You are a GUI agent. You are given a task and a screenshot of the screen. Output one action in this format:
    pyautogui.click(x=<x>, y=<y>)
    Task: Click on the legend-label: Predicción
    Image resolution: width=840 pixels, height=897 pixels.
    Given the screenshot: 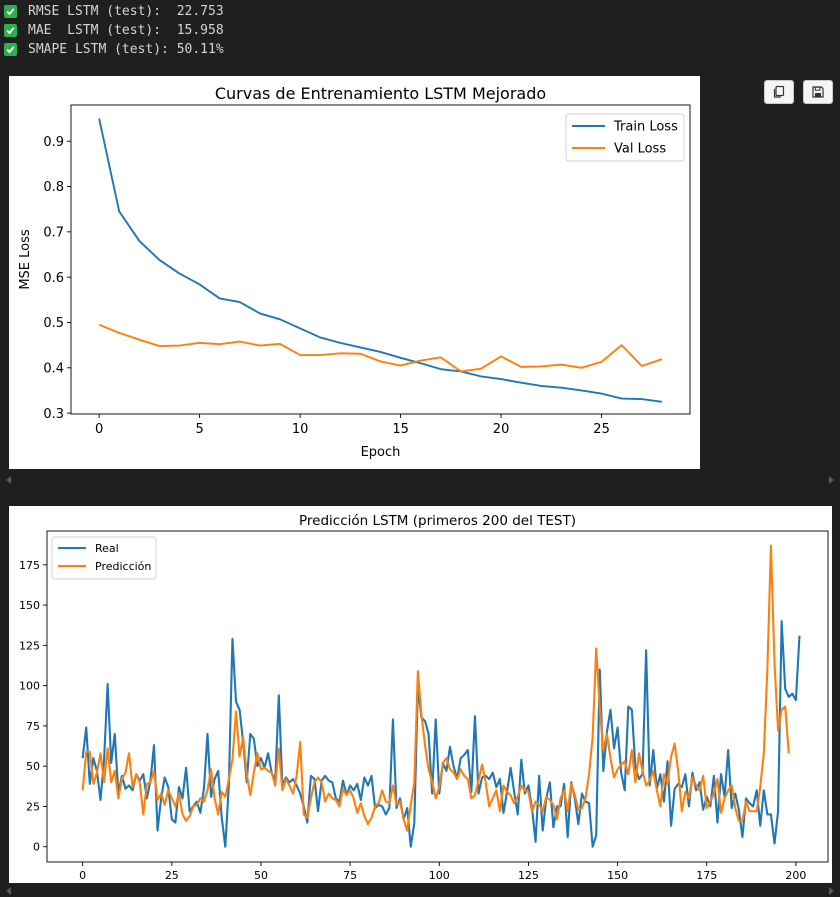 What is the action you would take?
    pyautogui.click(x=123, y=566)
    